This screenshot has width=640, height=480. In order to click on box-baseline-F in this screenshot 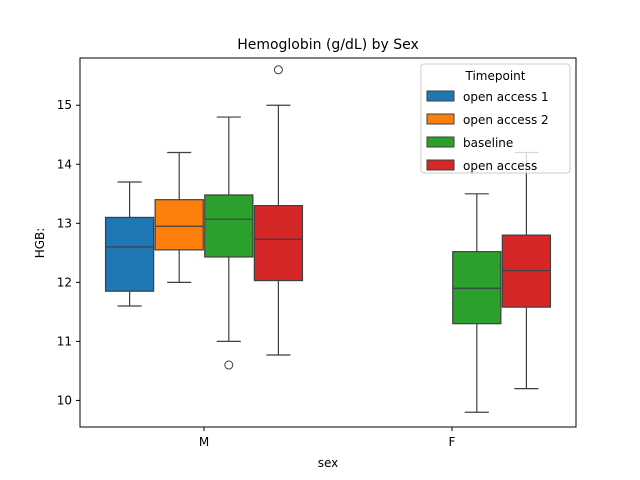, I will do `click(477, 303)`.